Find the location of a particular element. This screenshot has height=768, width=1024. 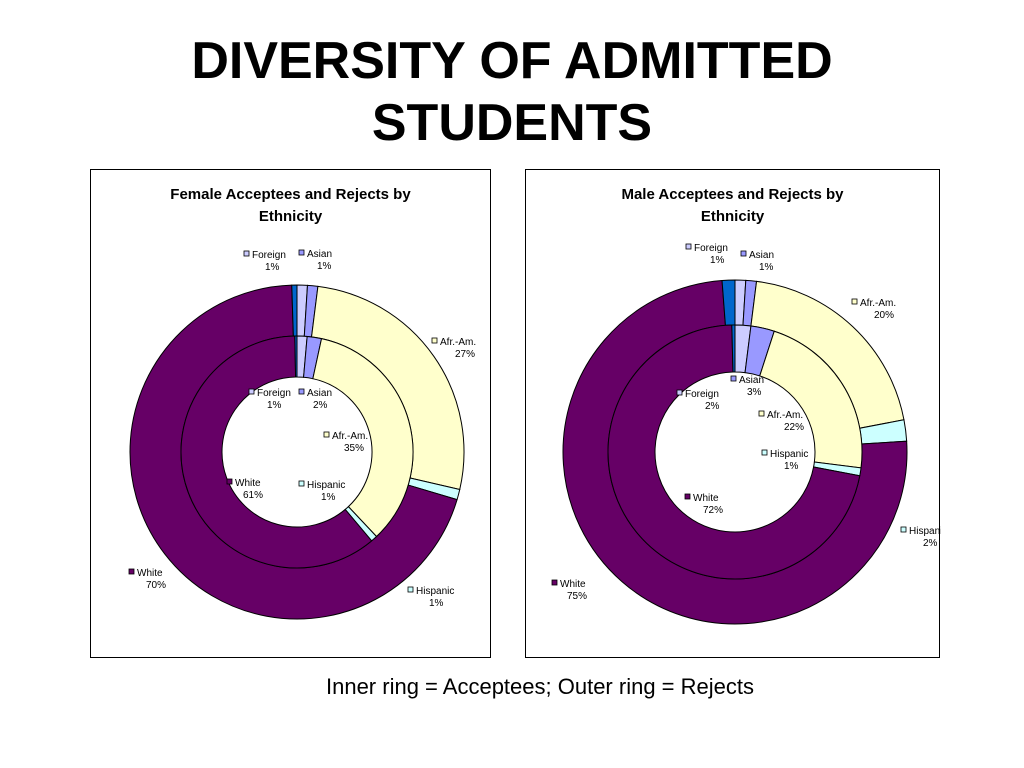

male-inner-label-name-afr-am: Afr.-Am. is located at coordinates (785, 415).